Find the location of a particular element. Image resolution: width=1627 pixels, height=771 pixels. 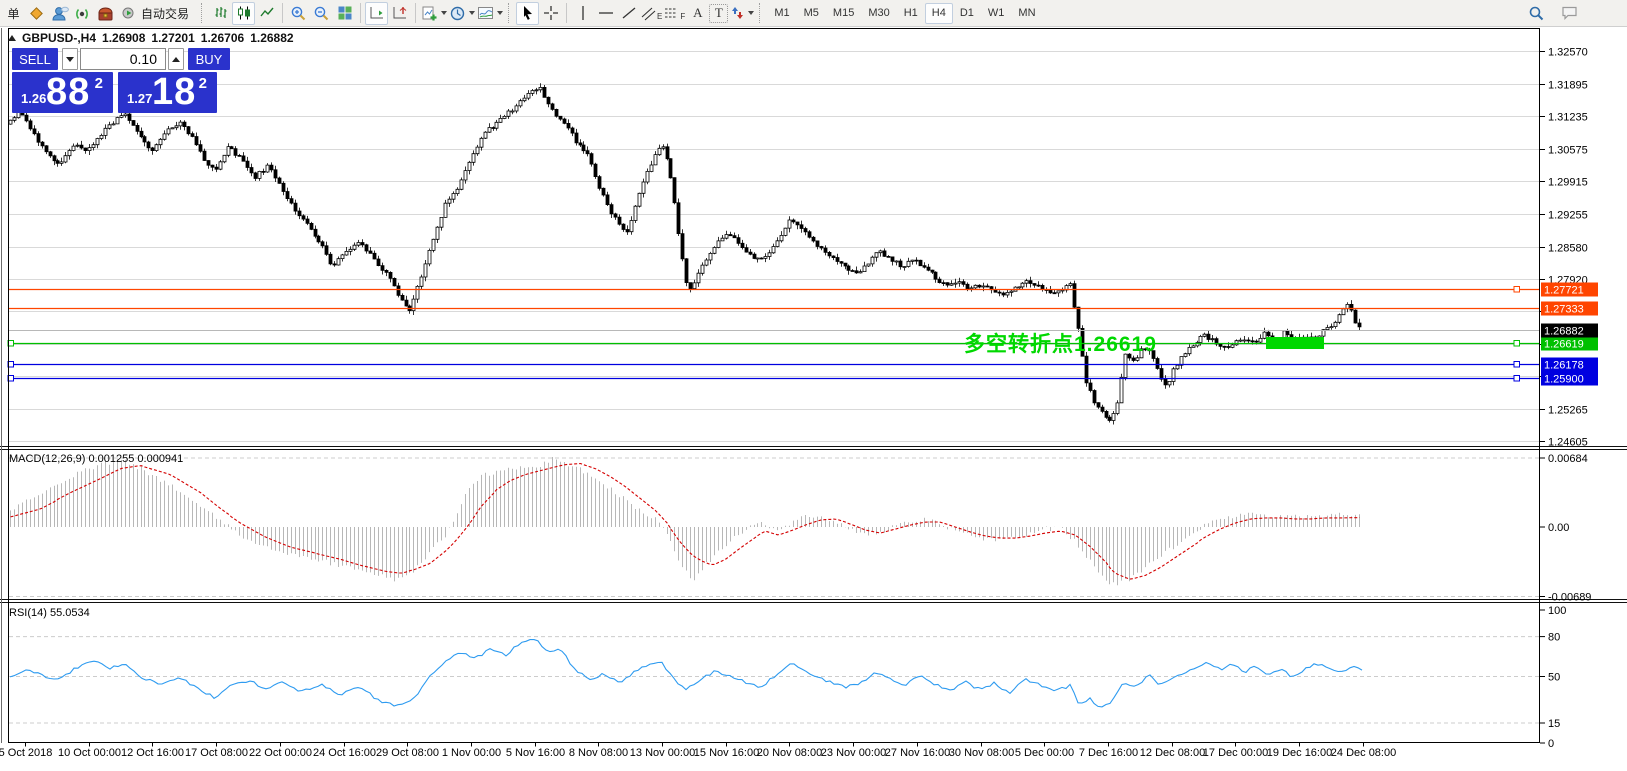

new-order-button: 单 is located at coordinates (13, 13).